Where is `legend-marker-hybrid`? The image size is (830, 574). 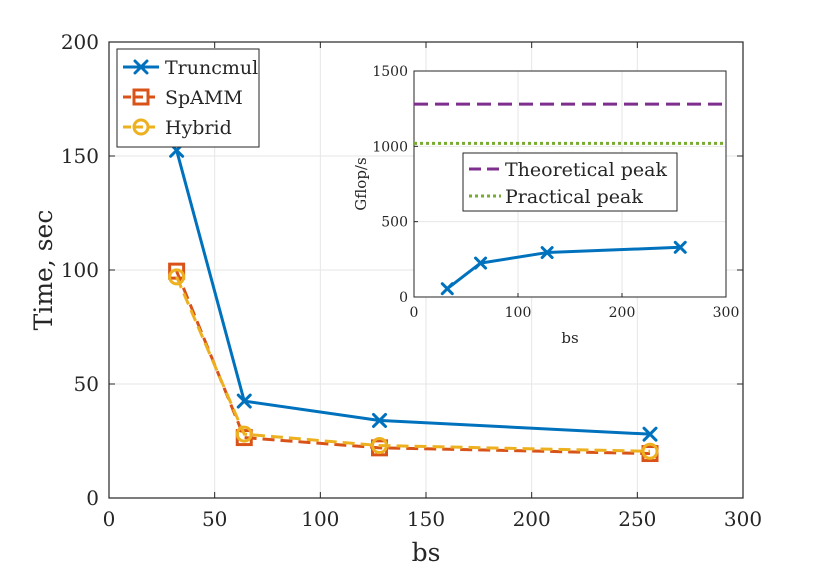 legend-marker-hybrid is located at coordinates (141, 127).